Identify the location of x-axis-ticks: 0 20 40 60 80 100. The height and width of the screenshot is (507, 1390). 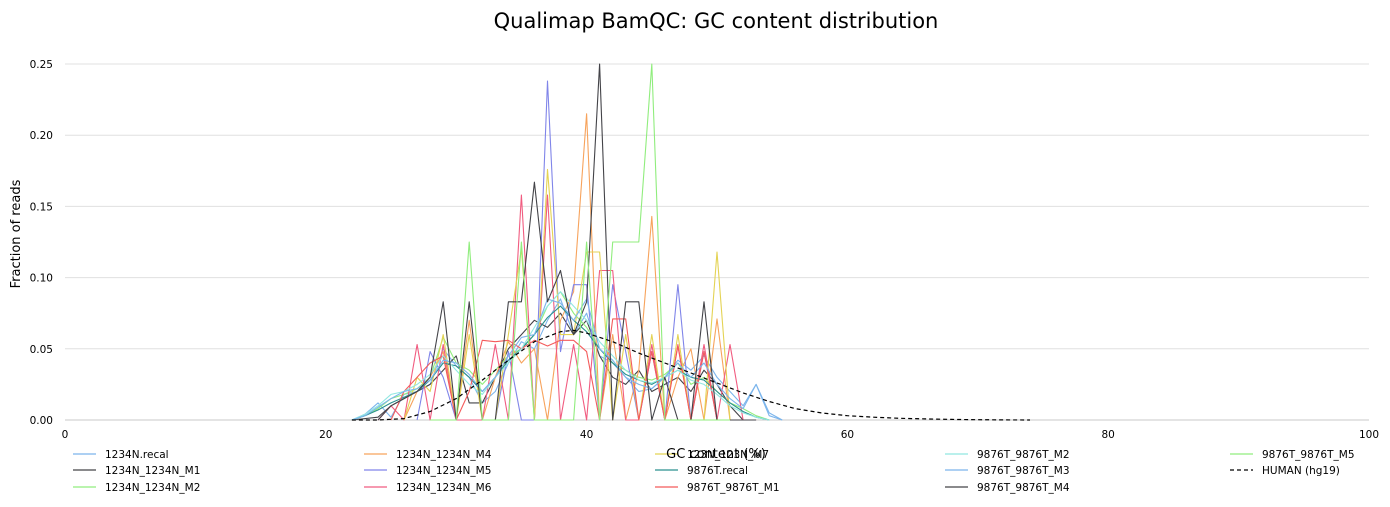
(720, 435).